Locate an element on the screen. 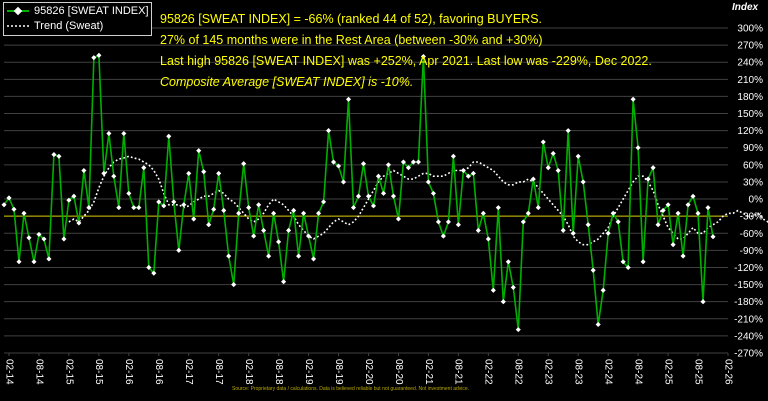 This screenshot has height=401, width=768. y-tick-label: -90% is located at coordinates (751, 251).